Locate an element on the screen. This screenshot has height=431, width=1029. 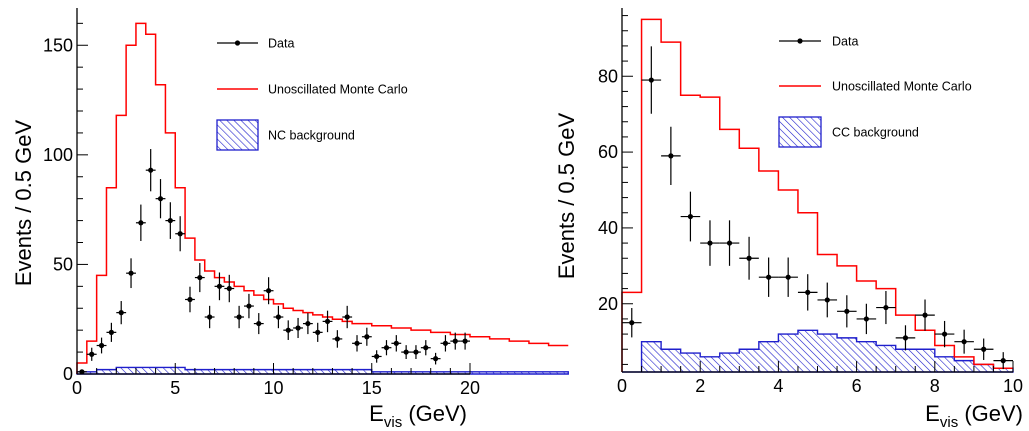
x-tick-label: 4 is located at coordinates (778, 386).